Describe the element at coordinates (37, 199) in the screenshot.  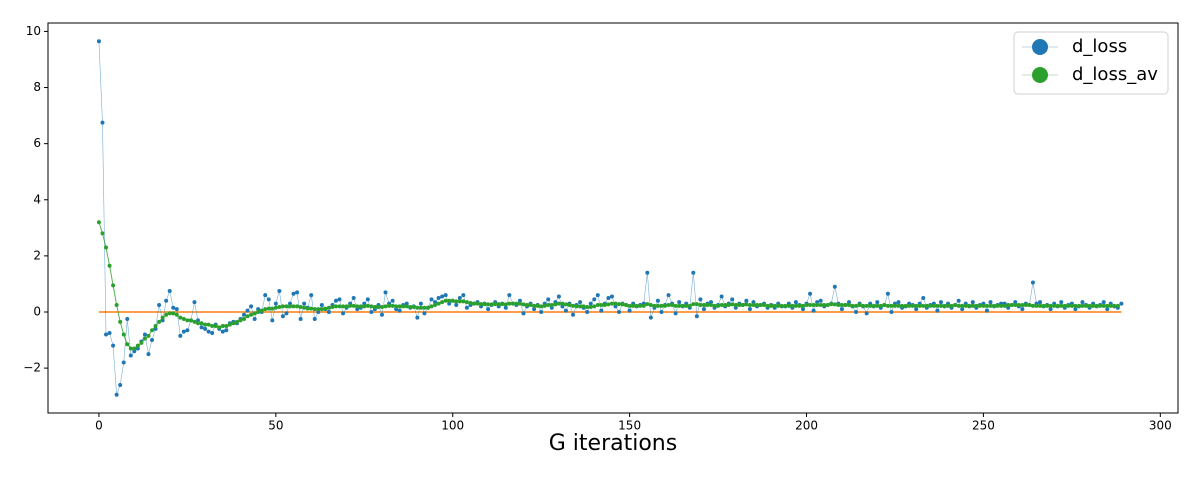
I see `y-tick-label: 4` at that location.